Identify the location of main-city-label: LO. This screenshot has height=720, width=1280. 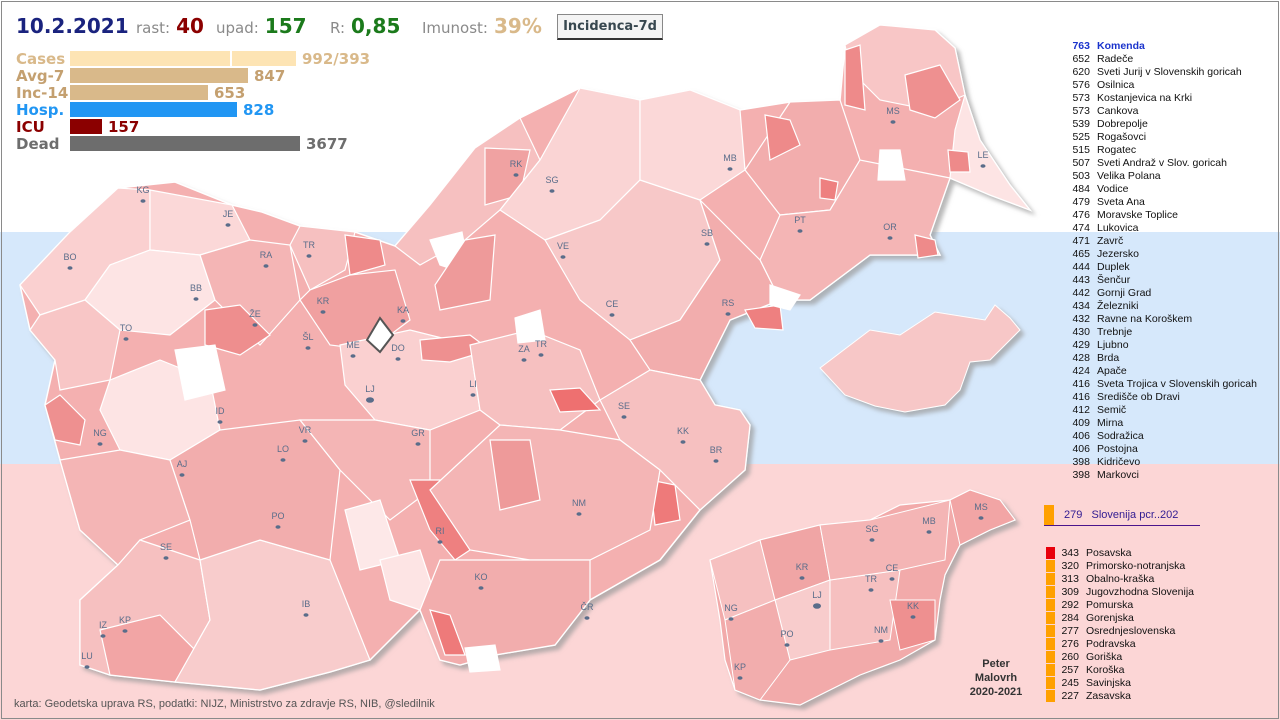
(283, 449).